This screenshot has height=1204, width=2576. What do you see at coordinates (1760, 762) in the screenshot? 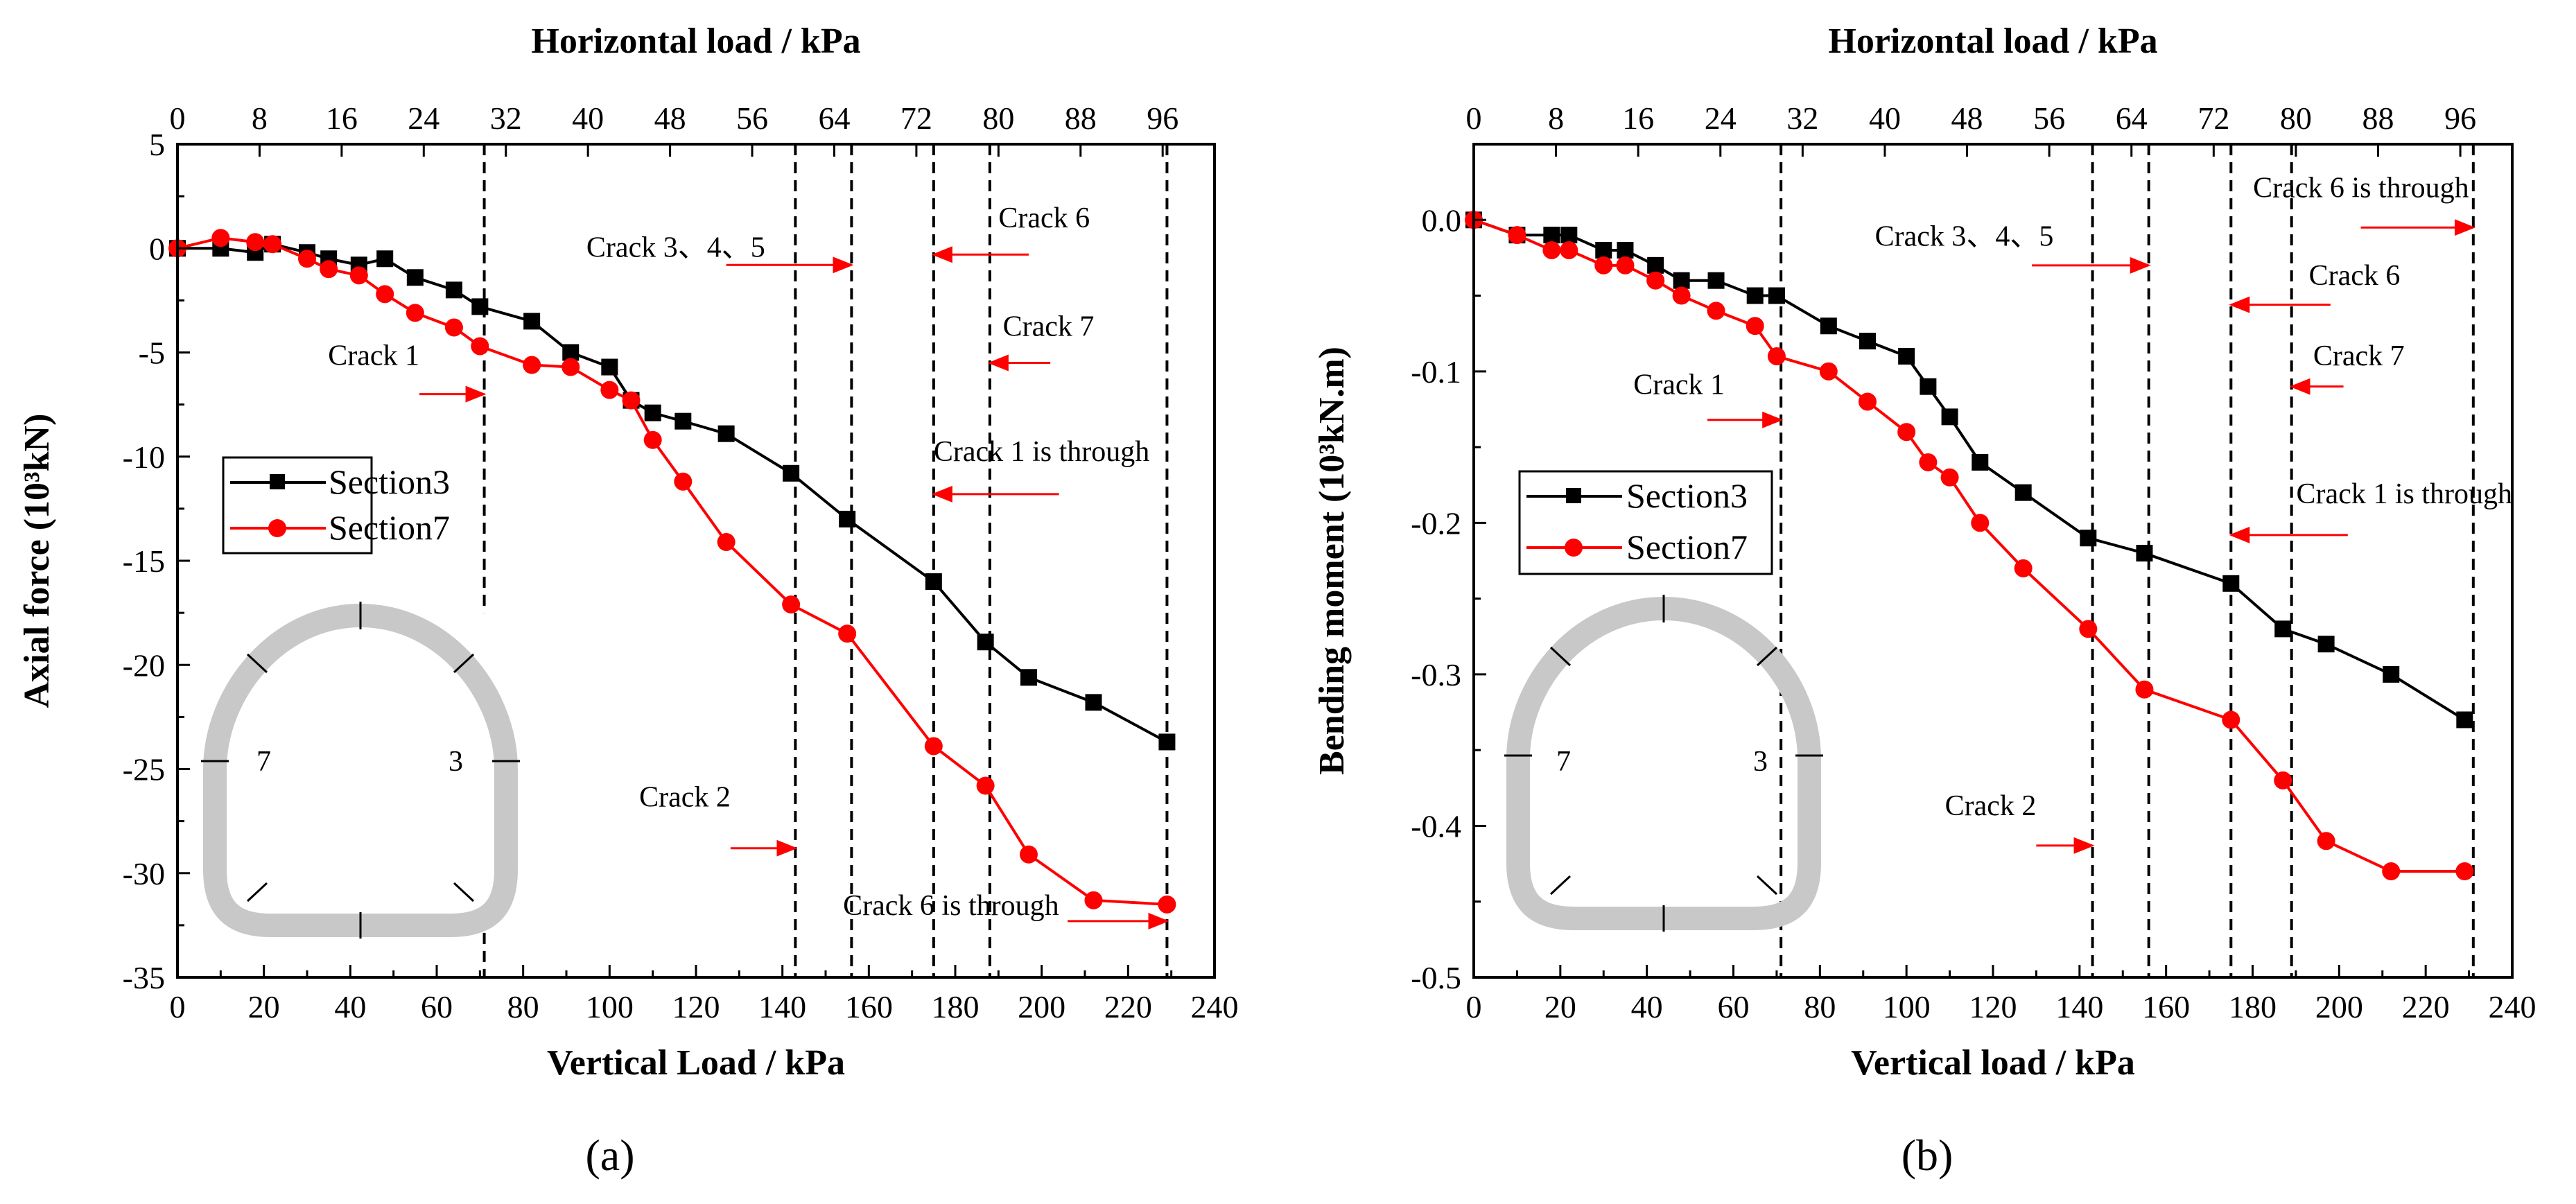
I see `inset-label-section3: 3` at bounding box center [1760, 762].